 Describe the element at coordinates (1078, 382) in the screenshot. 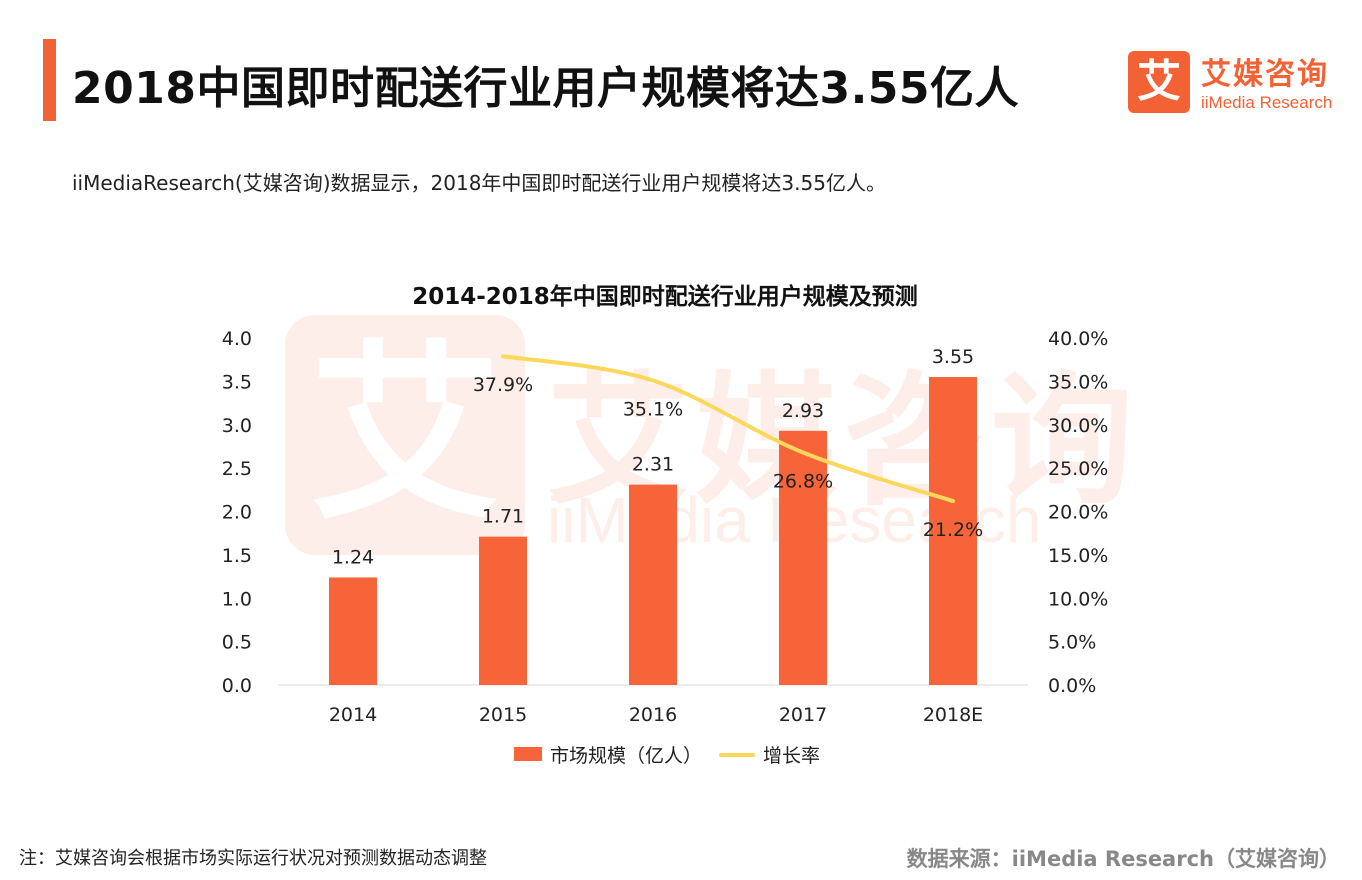

I see `y-right-tick-label: 35.0%` at that location.